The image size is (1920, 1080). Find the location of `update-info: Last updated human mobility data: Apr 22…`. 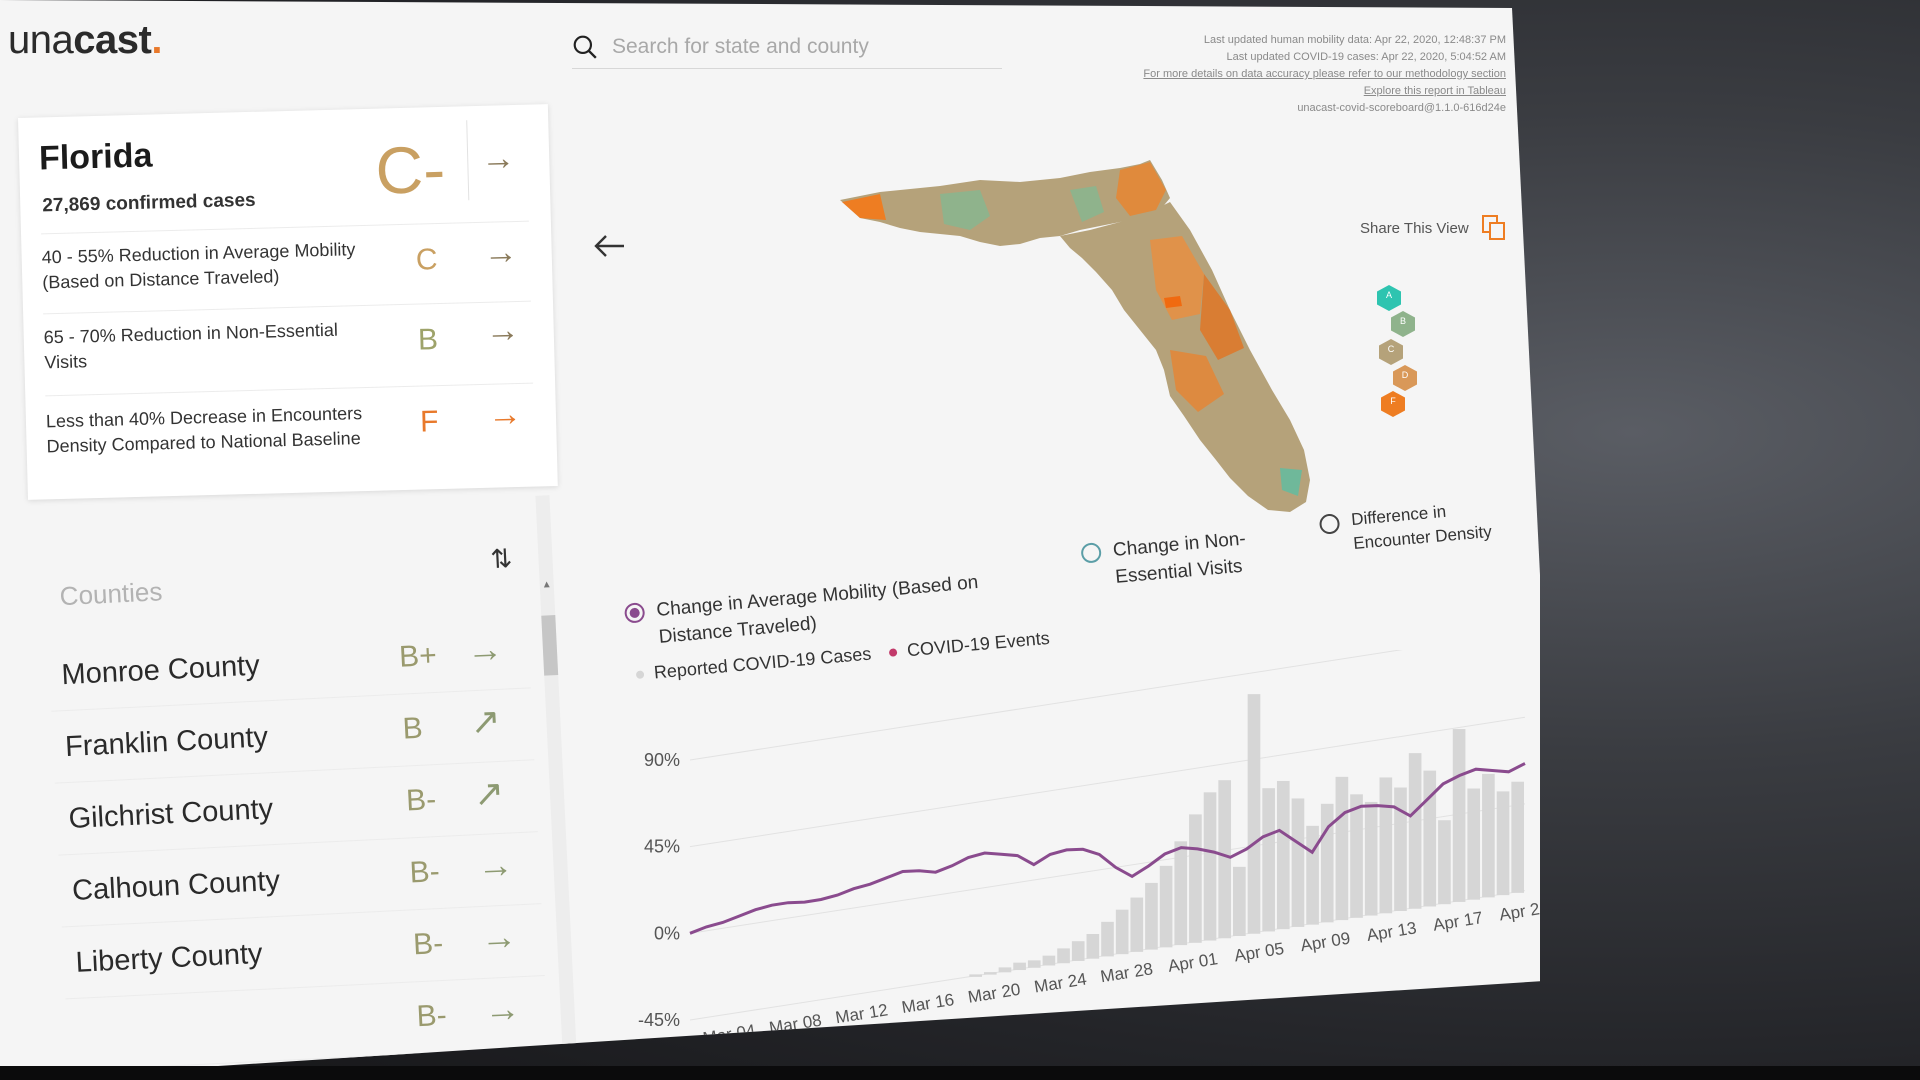

update-info: Last updated human mobility data: Apr 22… is located at coordinates (1324, 74).